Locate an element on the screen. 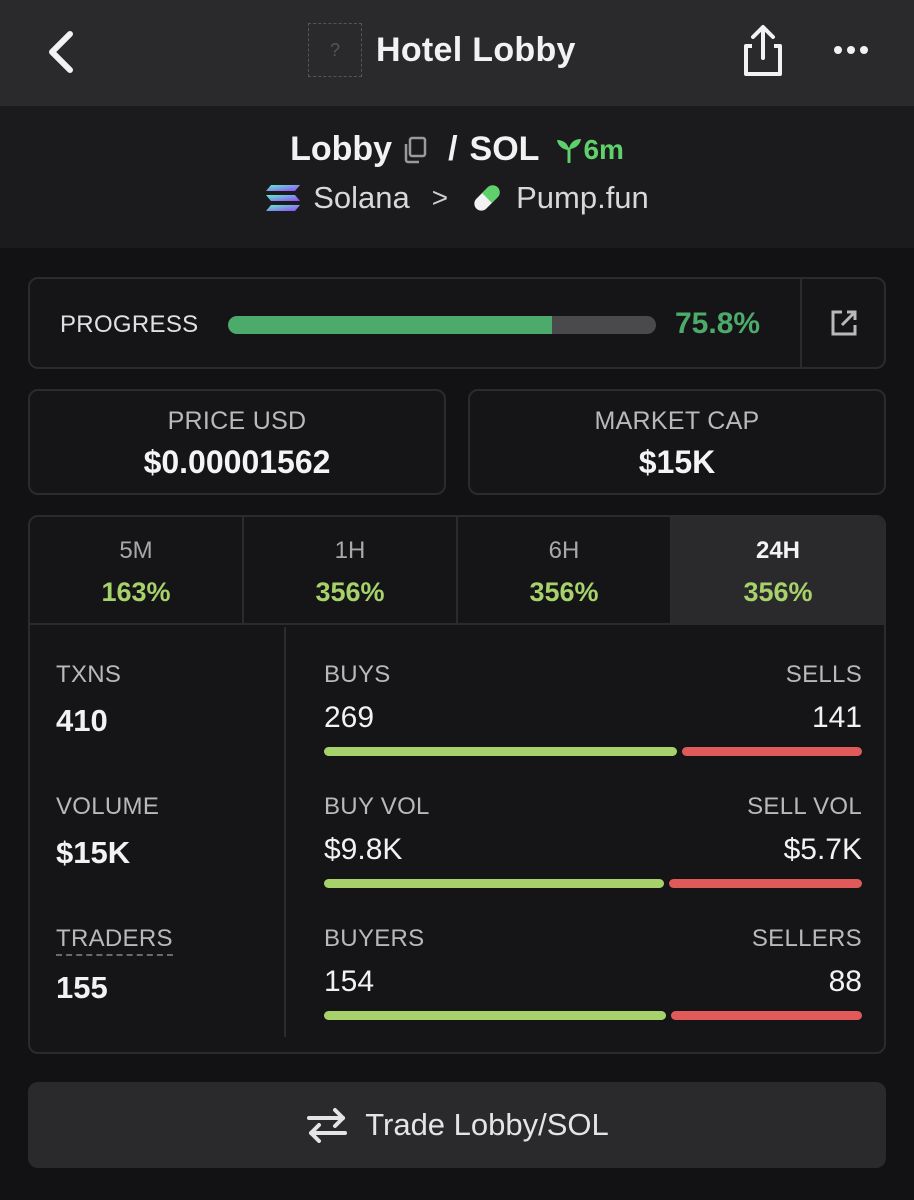  sellers-label: SELLERS is located at coordinates (806, 938).